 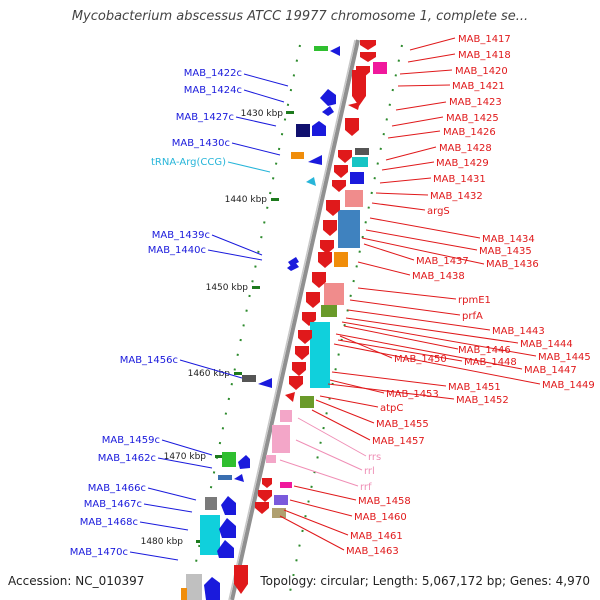 What do you see at coordinates (319, 473) in the screenshot?
I see `leader-rrf` at bounding box center [319, 473].